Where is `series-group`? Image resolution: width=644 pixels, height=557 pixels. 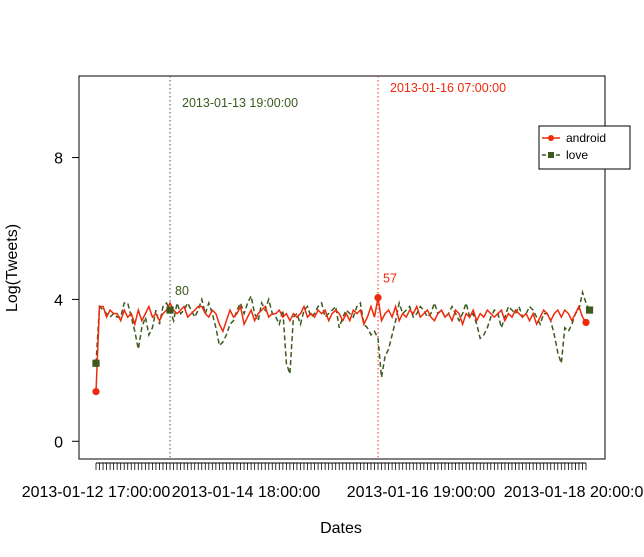
series-group is located at coordinates (343, 342).